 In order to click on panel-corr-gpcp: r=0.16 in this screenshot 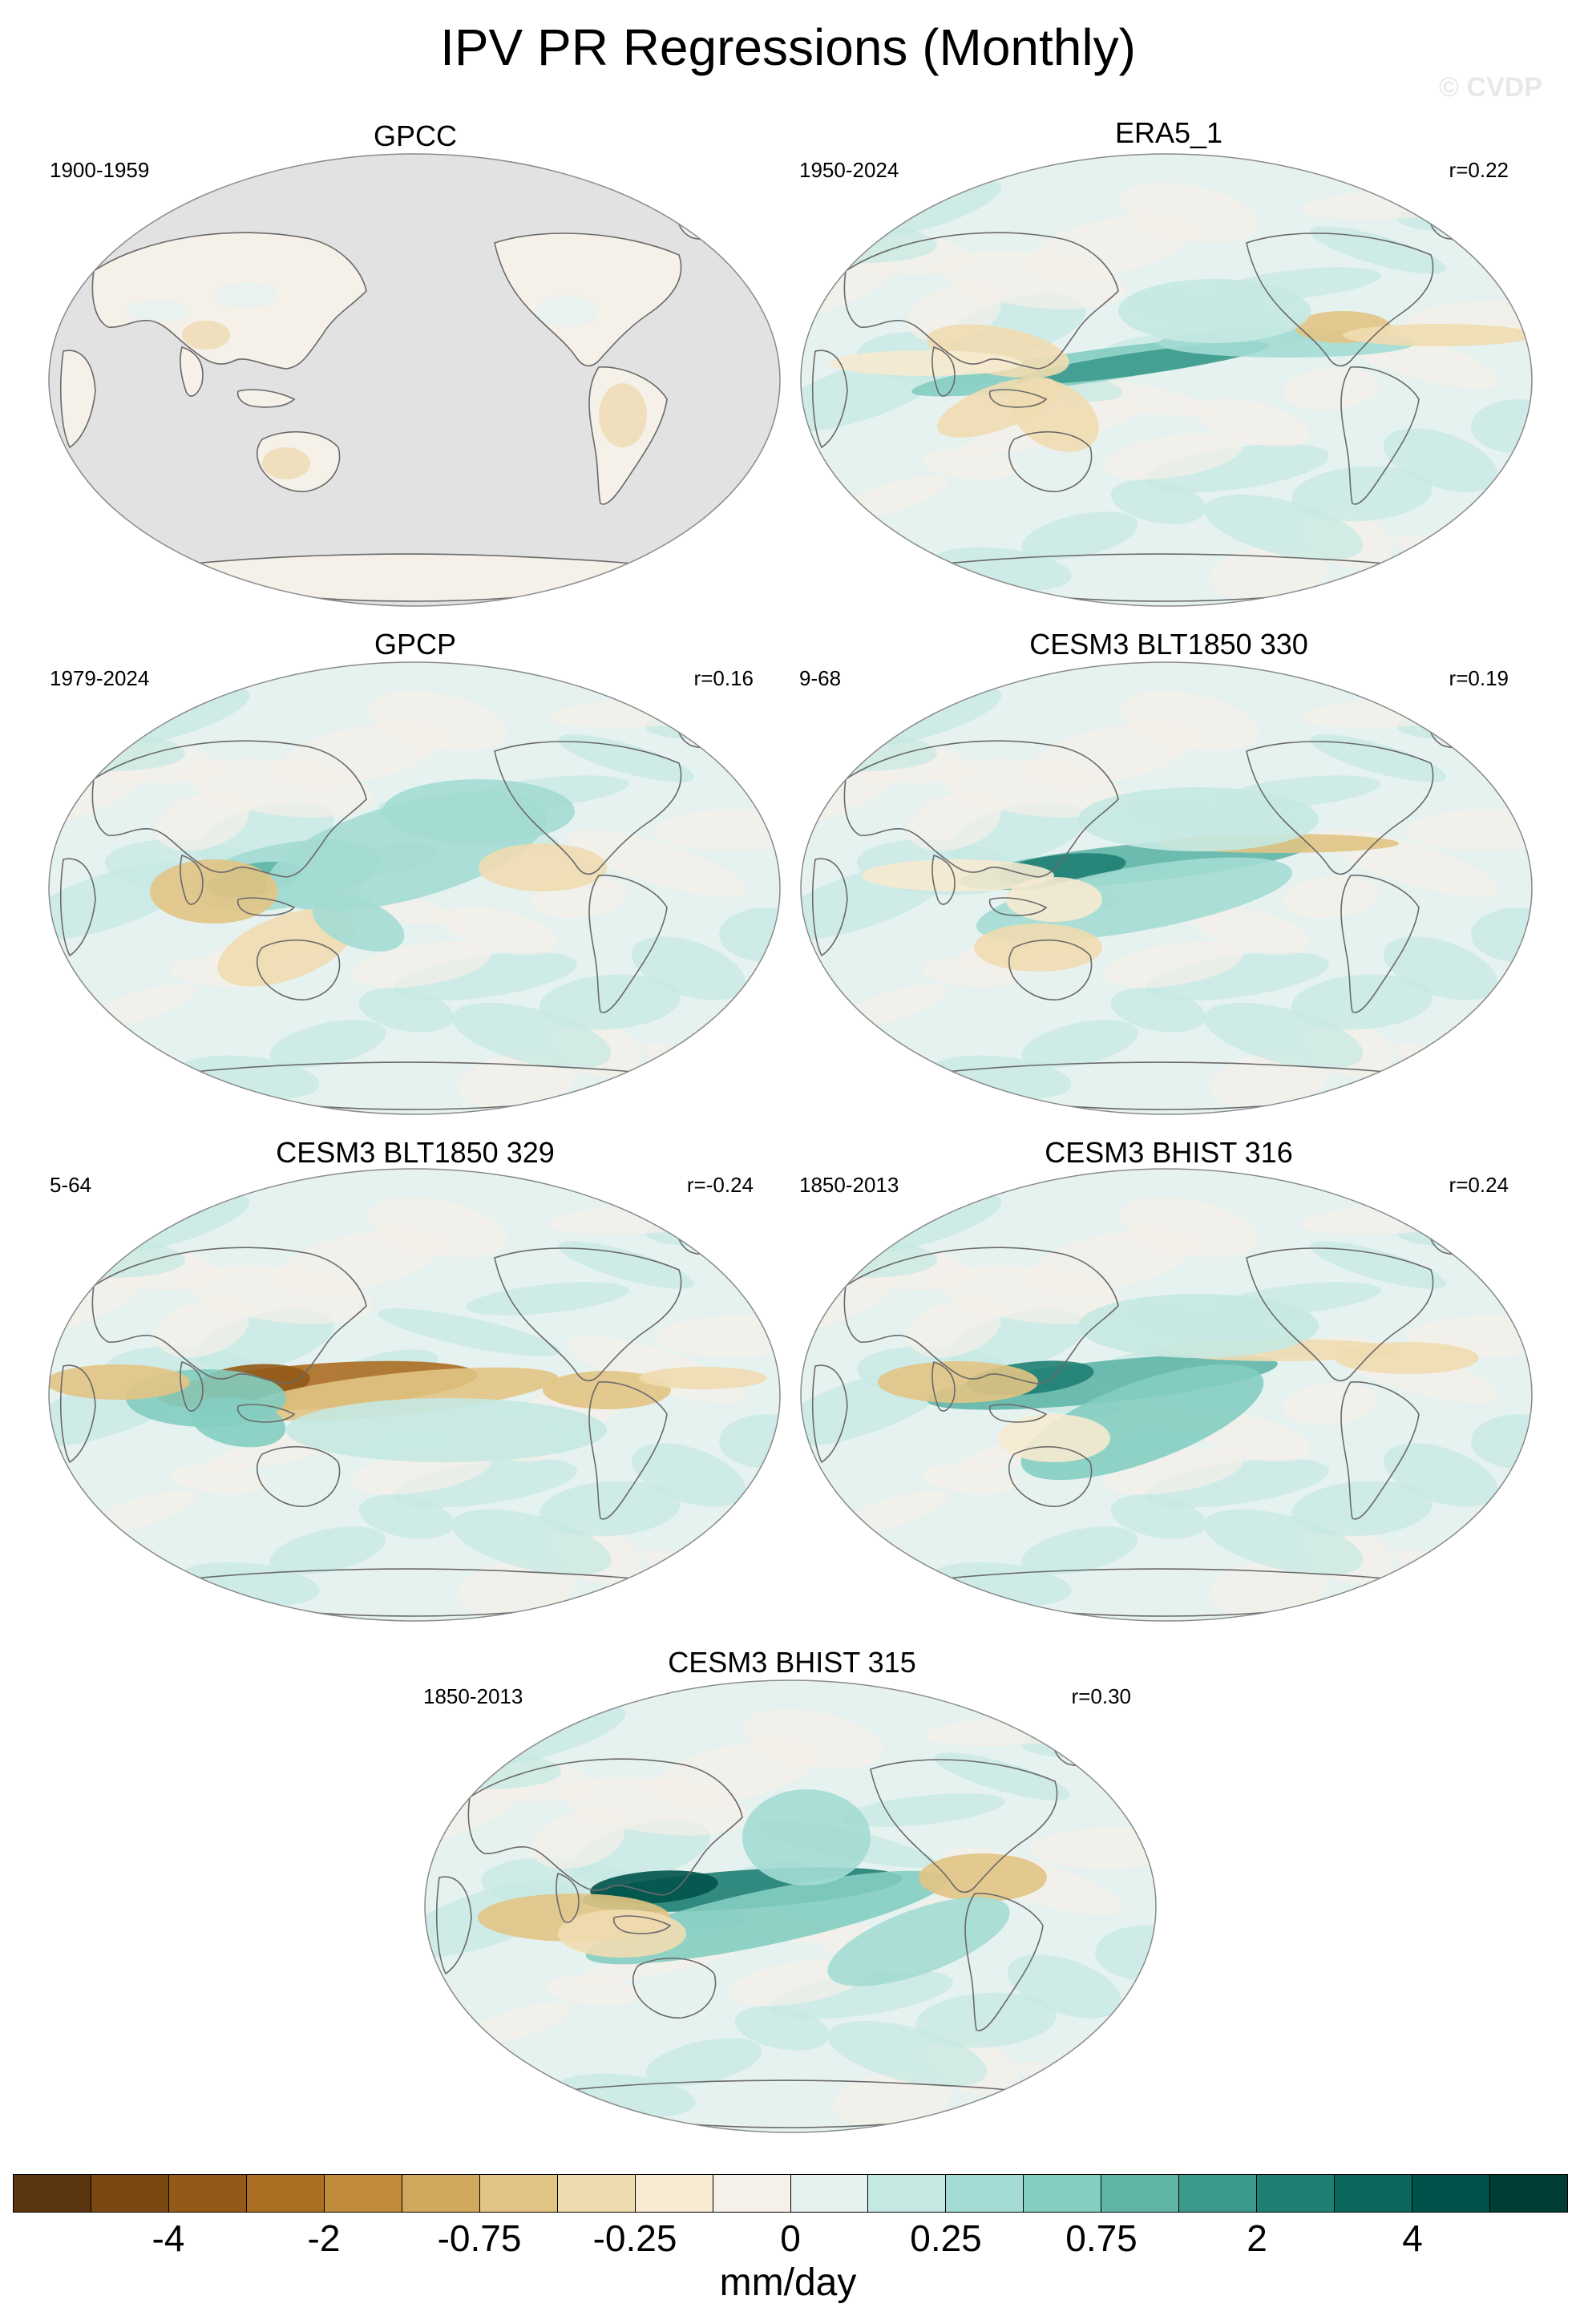, I will do `click(723, 678)`.